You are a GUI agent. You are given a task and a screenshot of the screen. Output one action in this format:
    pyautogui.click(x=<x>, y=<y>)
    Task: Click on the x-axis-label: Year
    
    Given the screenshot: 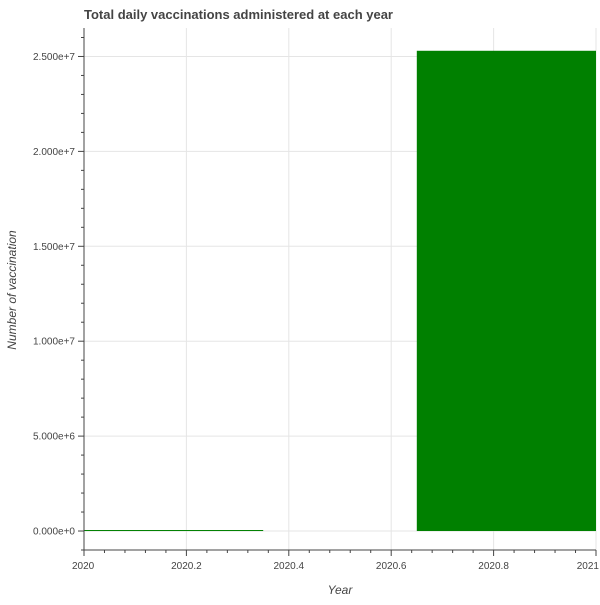 What is the action you would take?
    pyautogui.click(x=341, y=590)
    